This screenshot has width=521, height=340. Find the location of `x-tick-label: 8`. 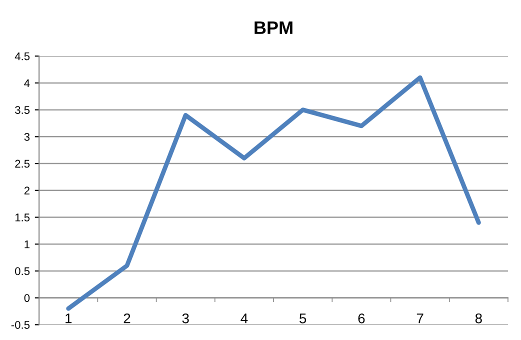

x-tick-label: 8 is located at coordinates (478, 318).